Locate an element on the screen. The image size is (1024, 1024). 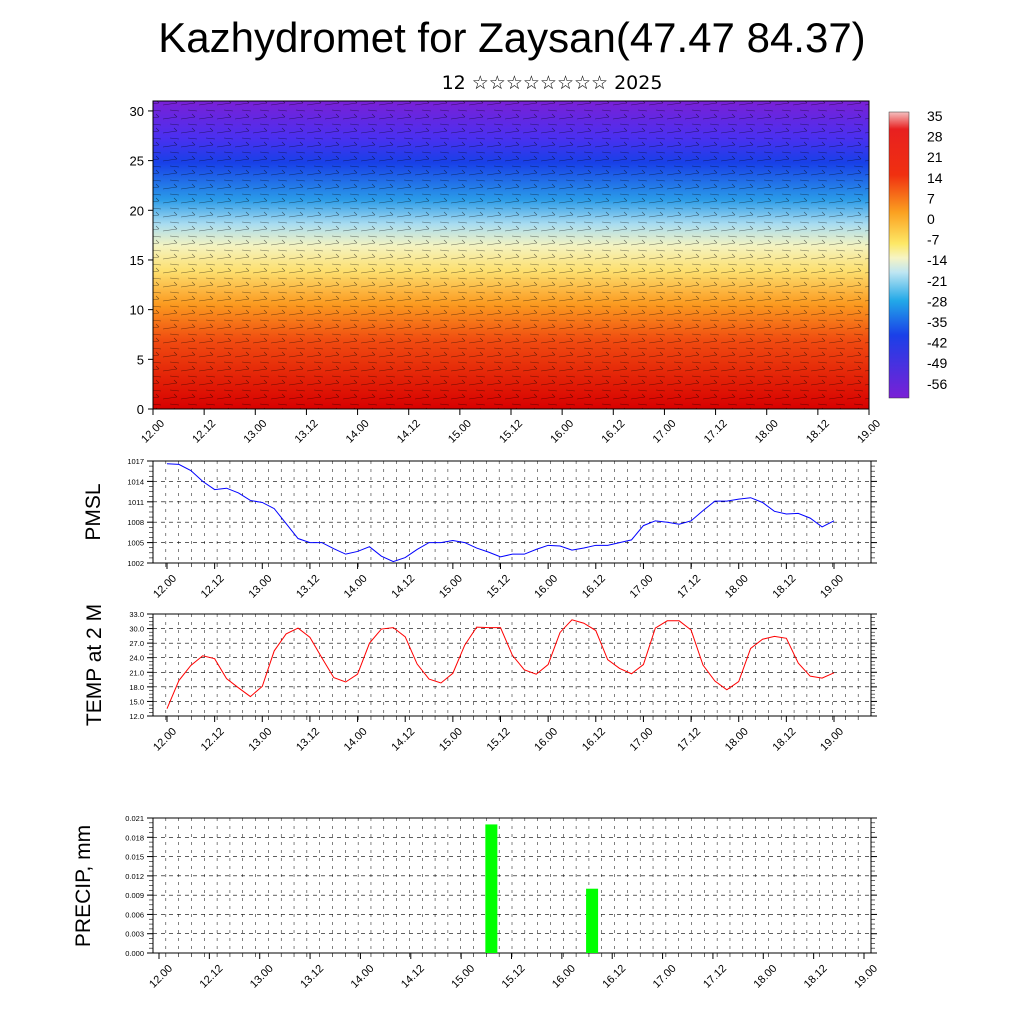
pmsl-axis-label: PMSL is located at coordinates (93, 511).